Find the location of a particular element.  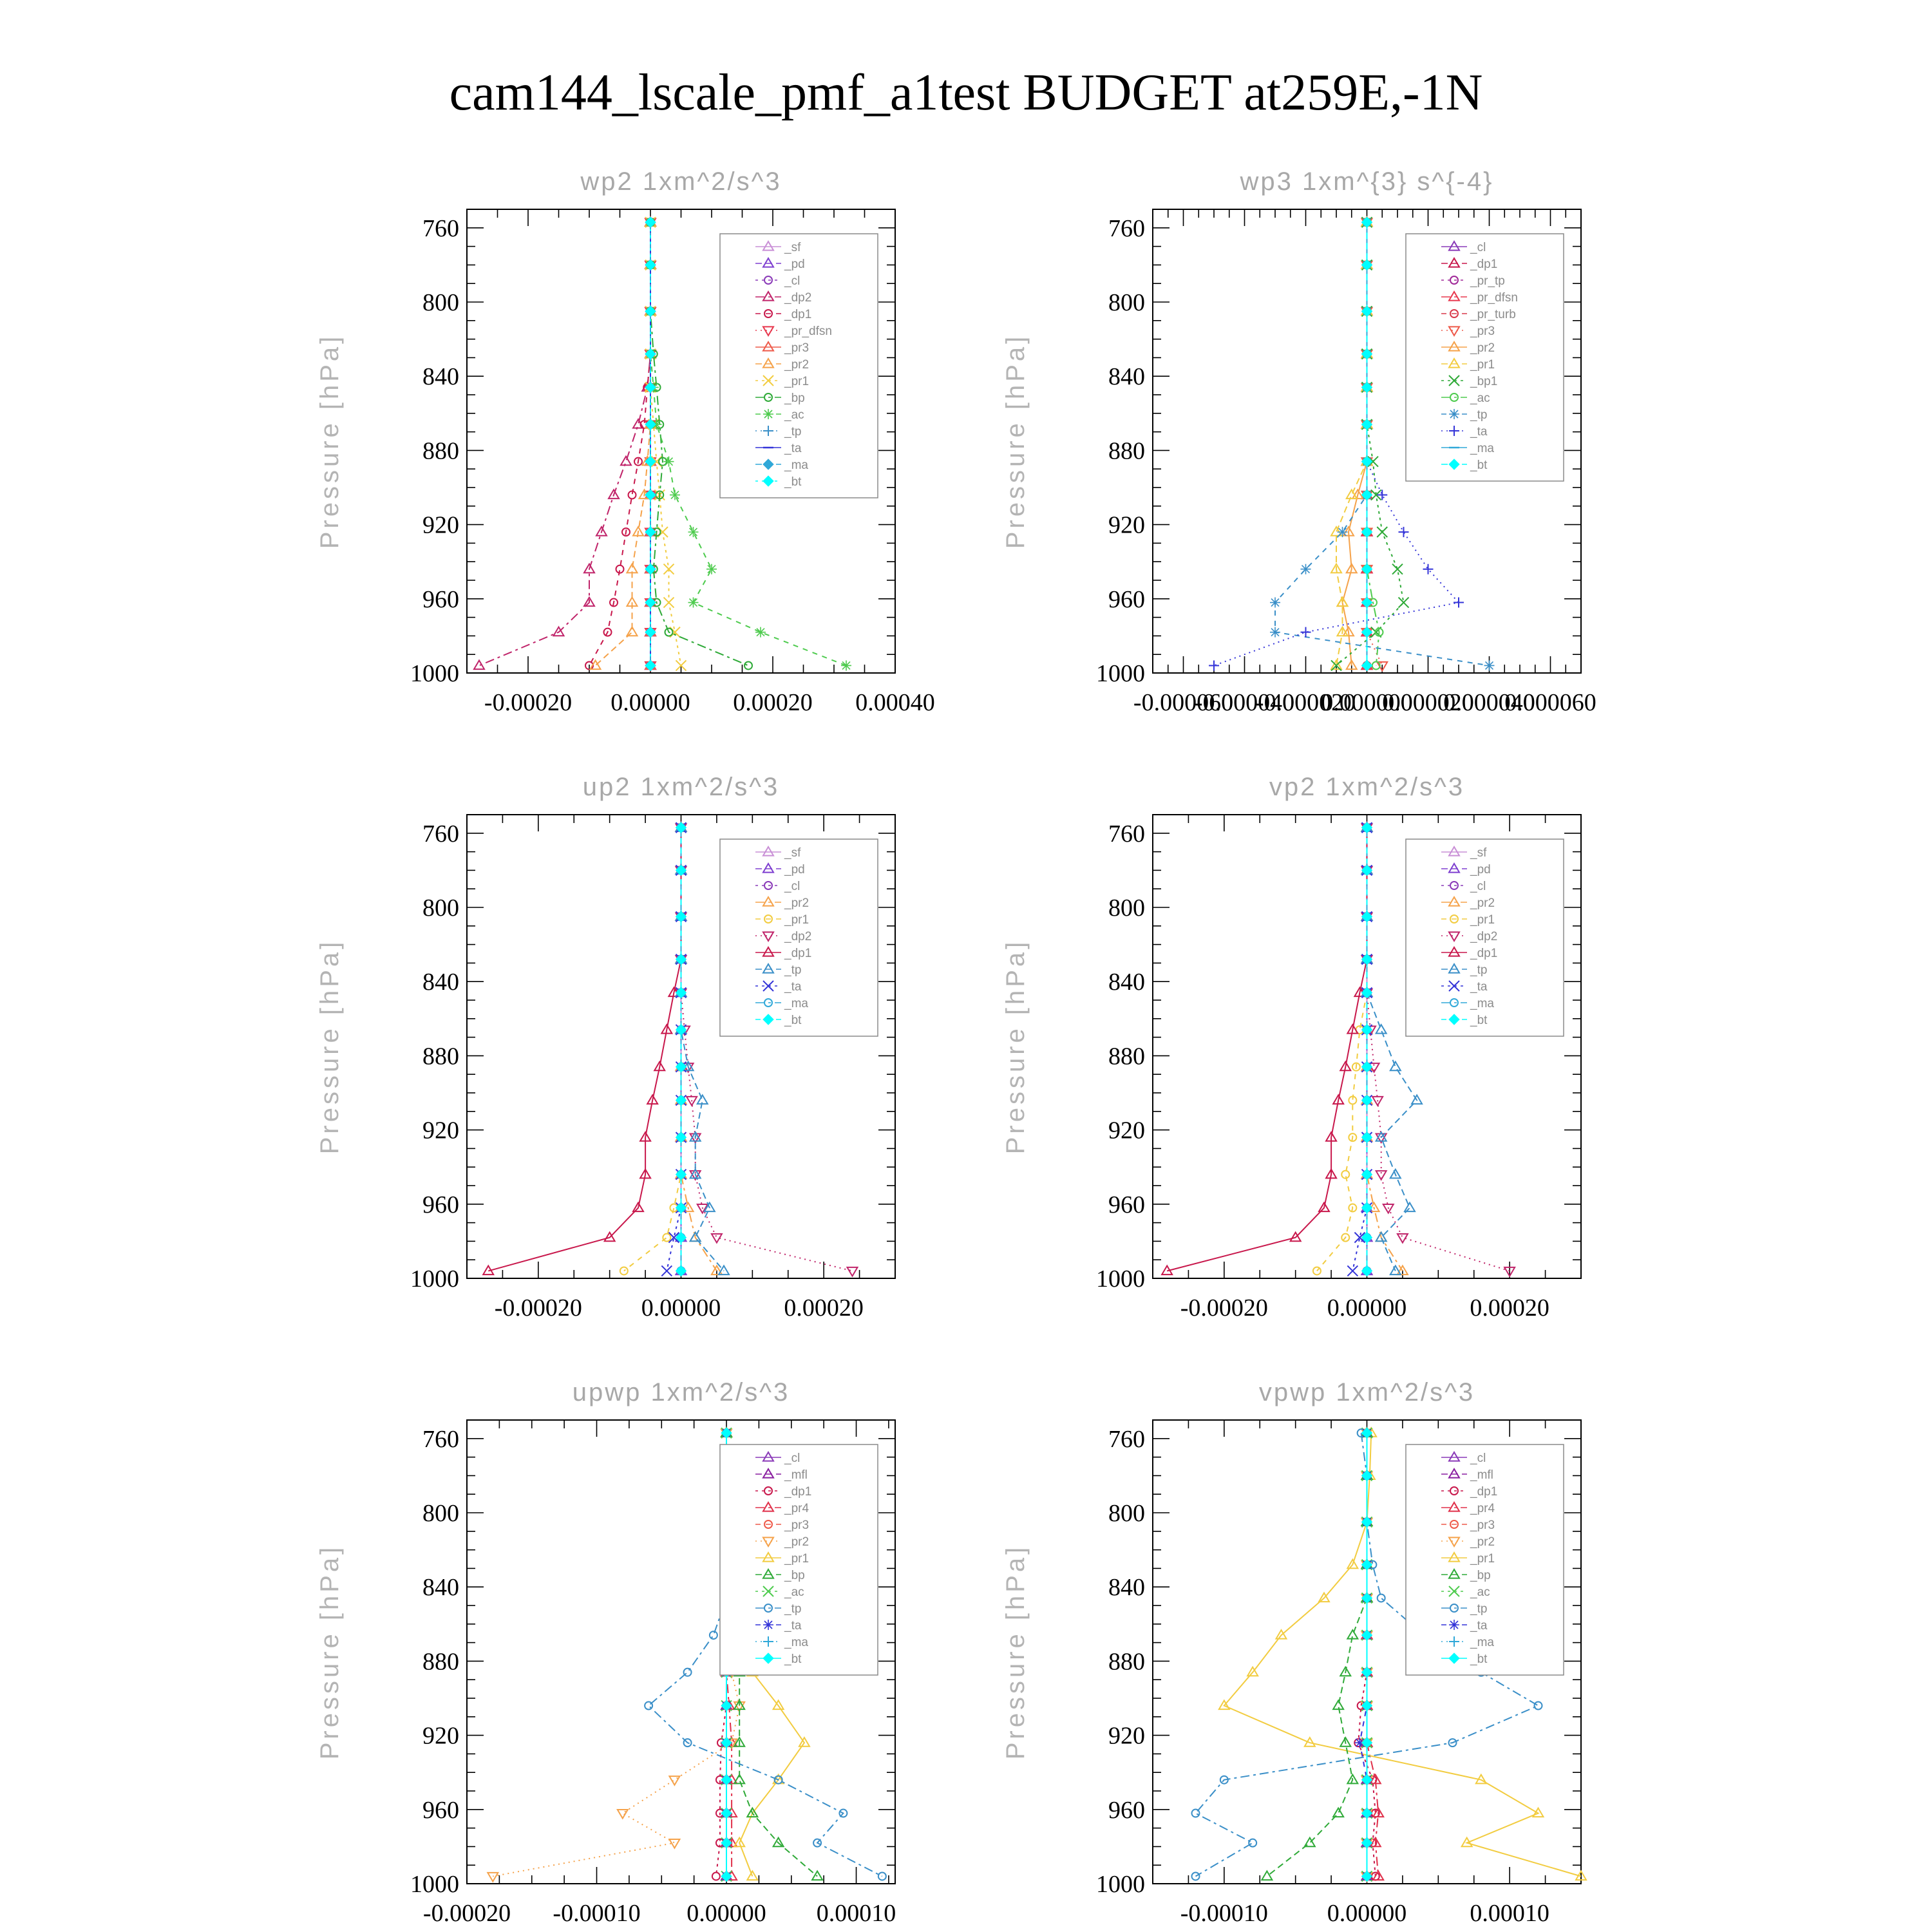

series-line-dp2 is located at coordinates (1438, 1050).